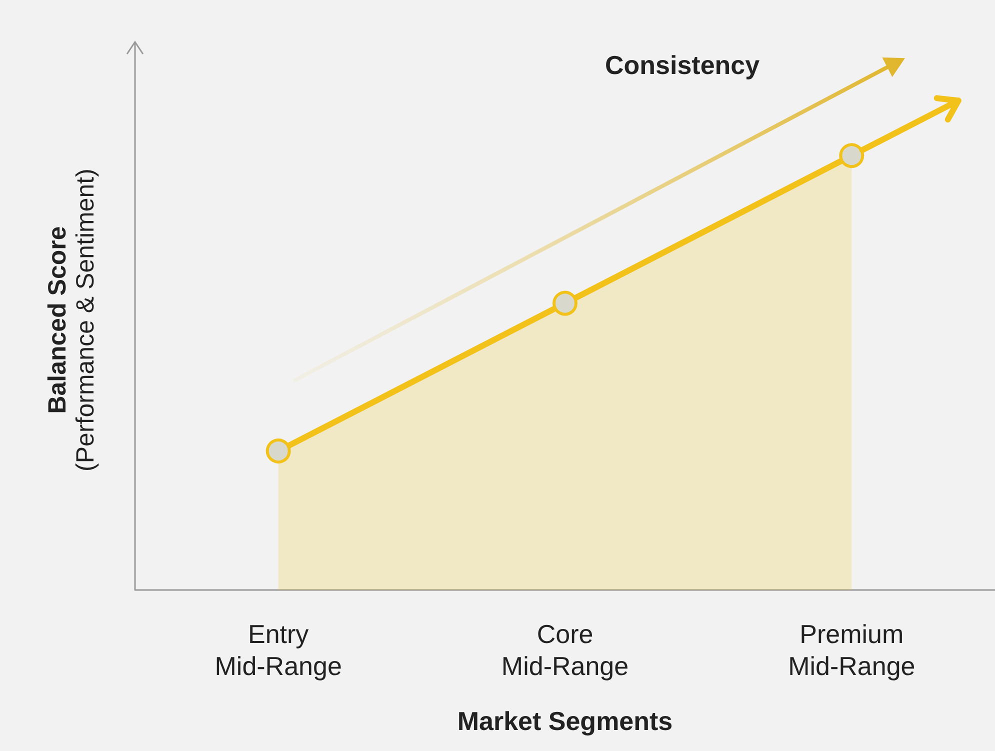 This screenshot has height=751, width=995. Describe the element at coordinates (682, 66) in the screenshot. I see `text: Consistency` at that location.